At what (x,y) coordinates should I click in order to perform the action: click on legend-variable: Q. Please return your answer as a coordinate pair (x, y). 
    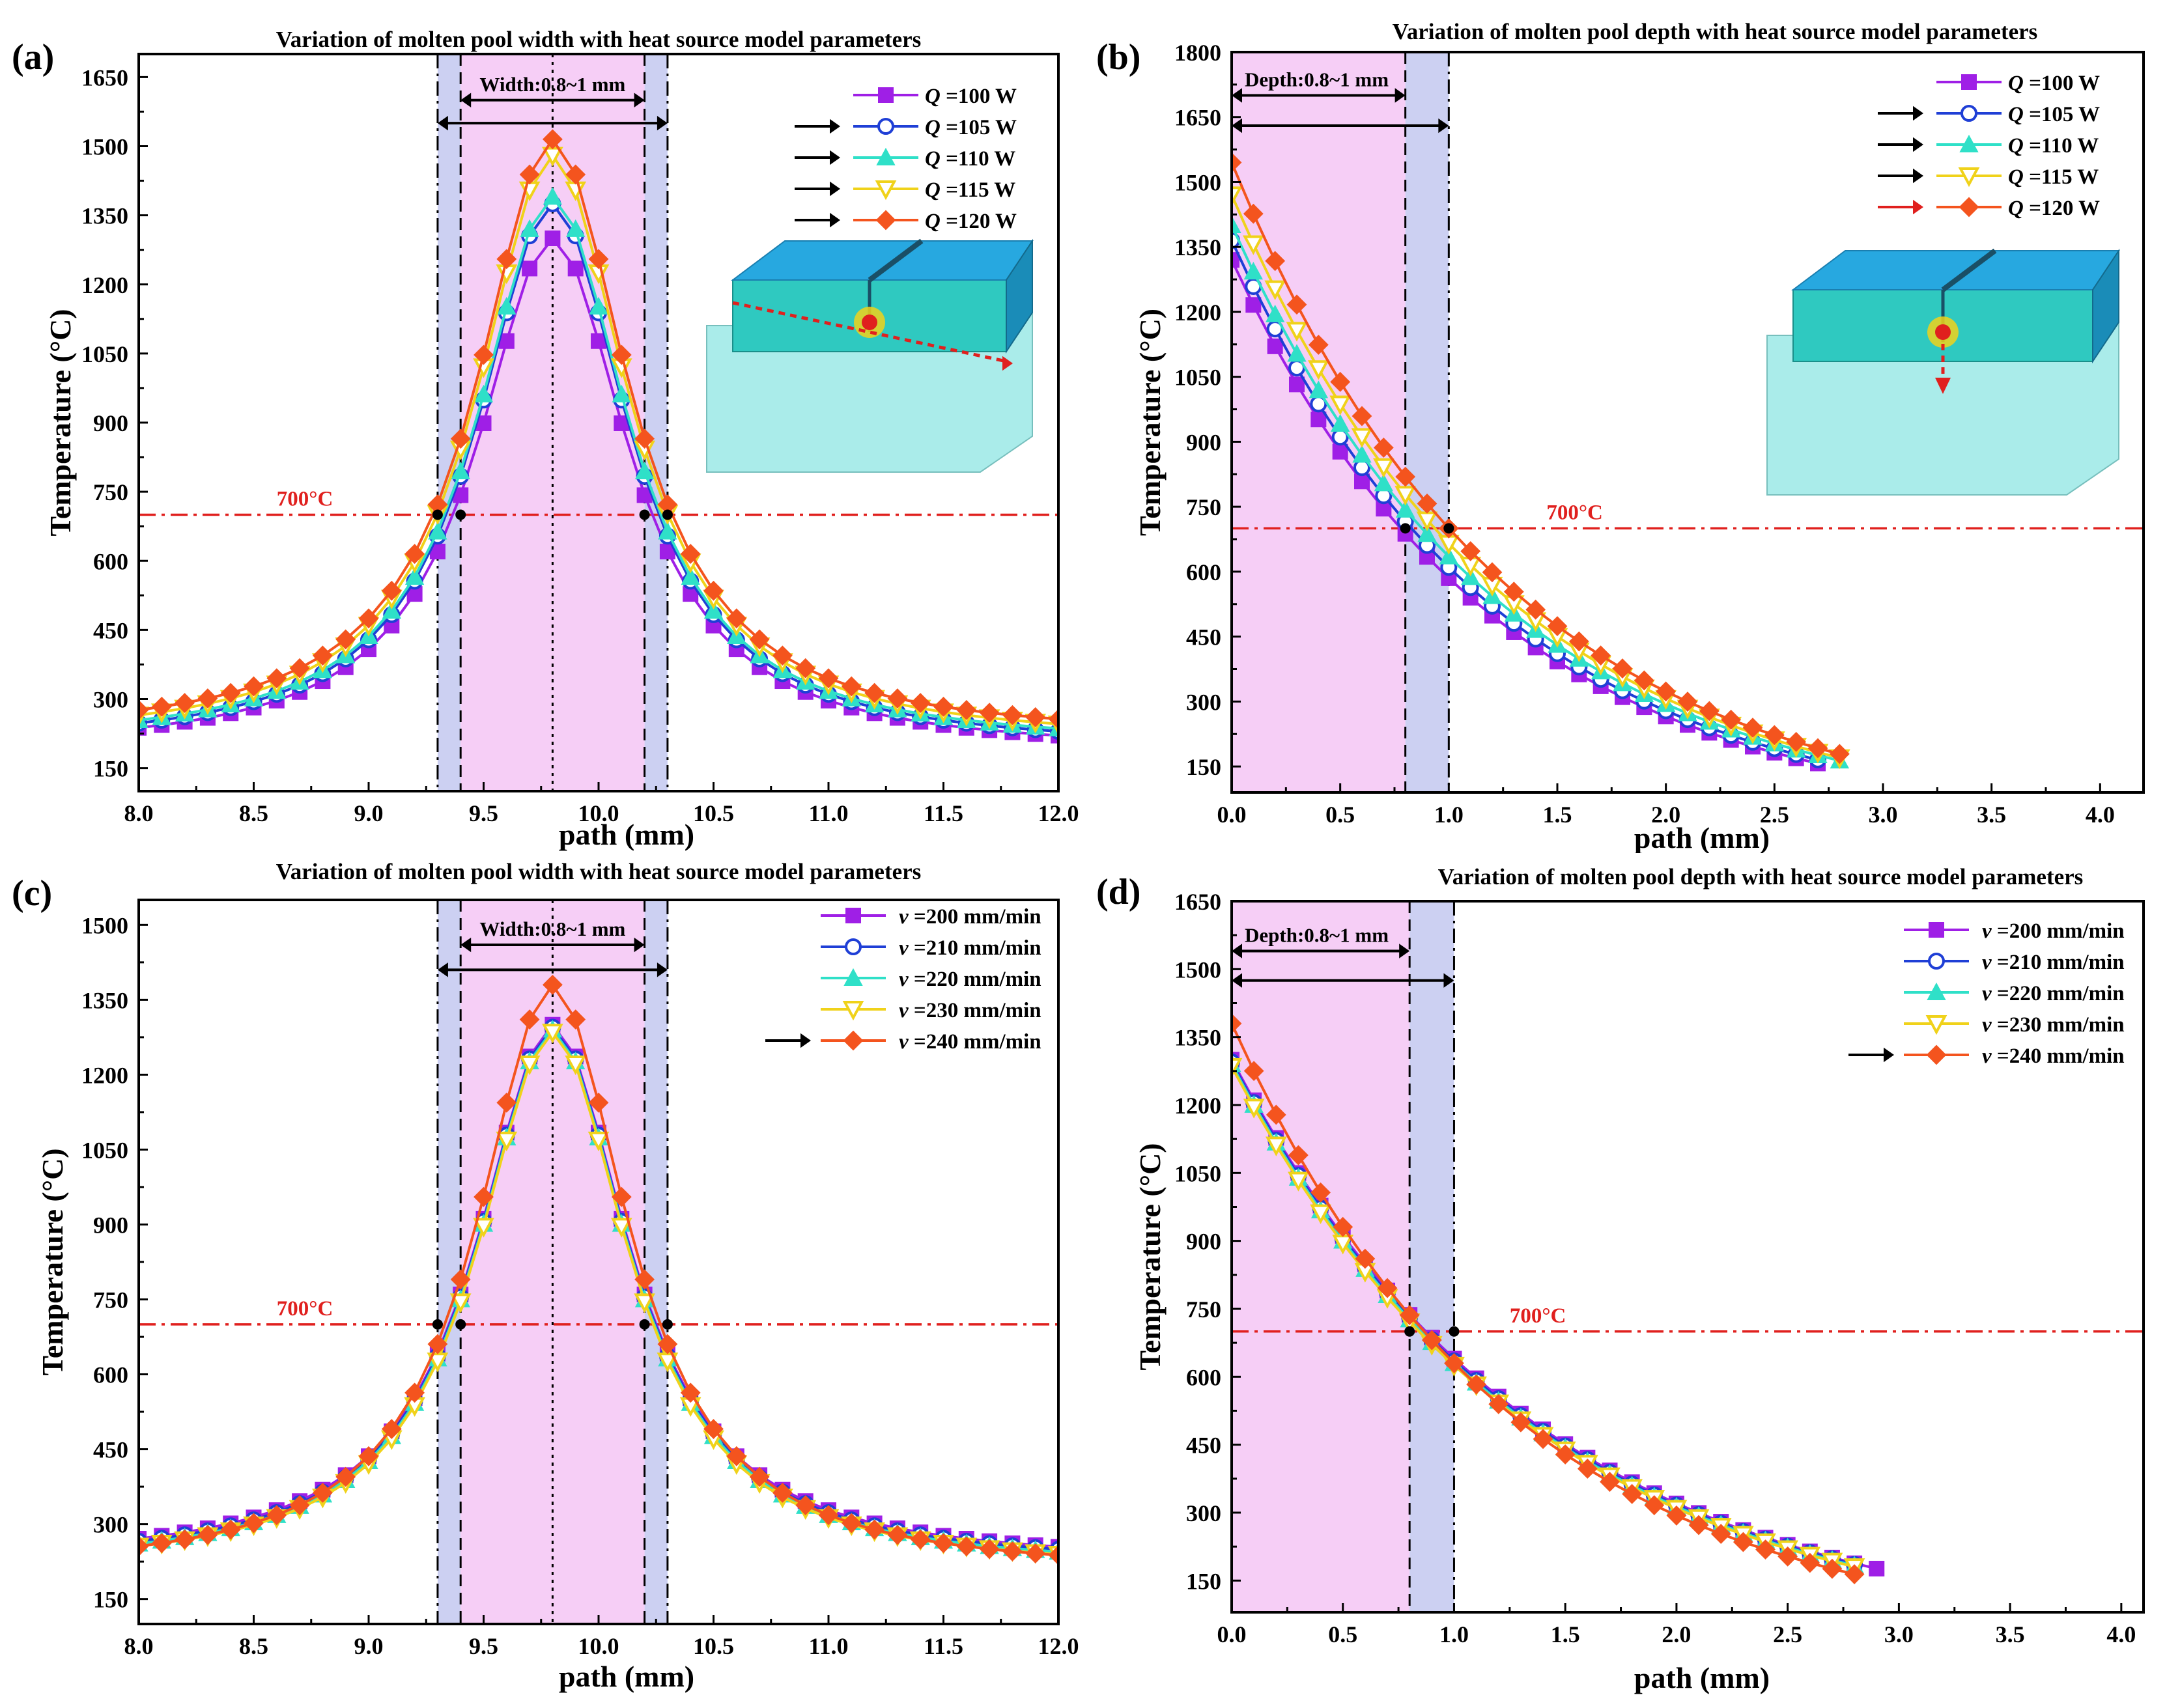
    Looking at the image, I should click on (933, 222).